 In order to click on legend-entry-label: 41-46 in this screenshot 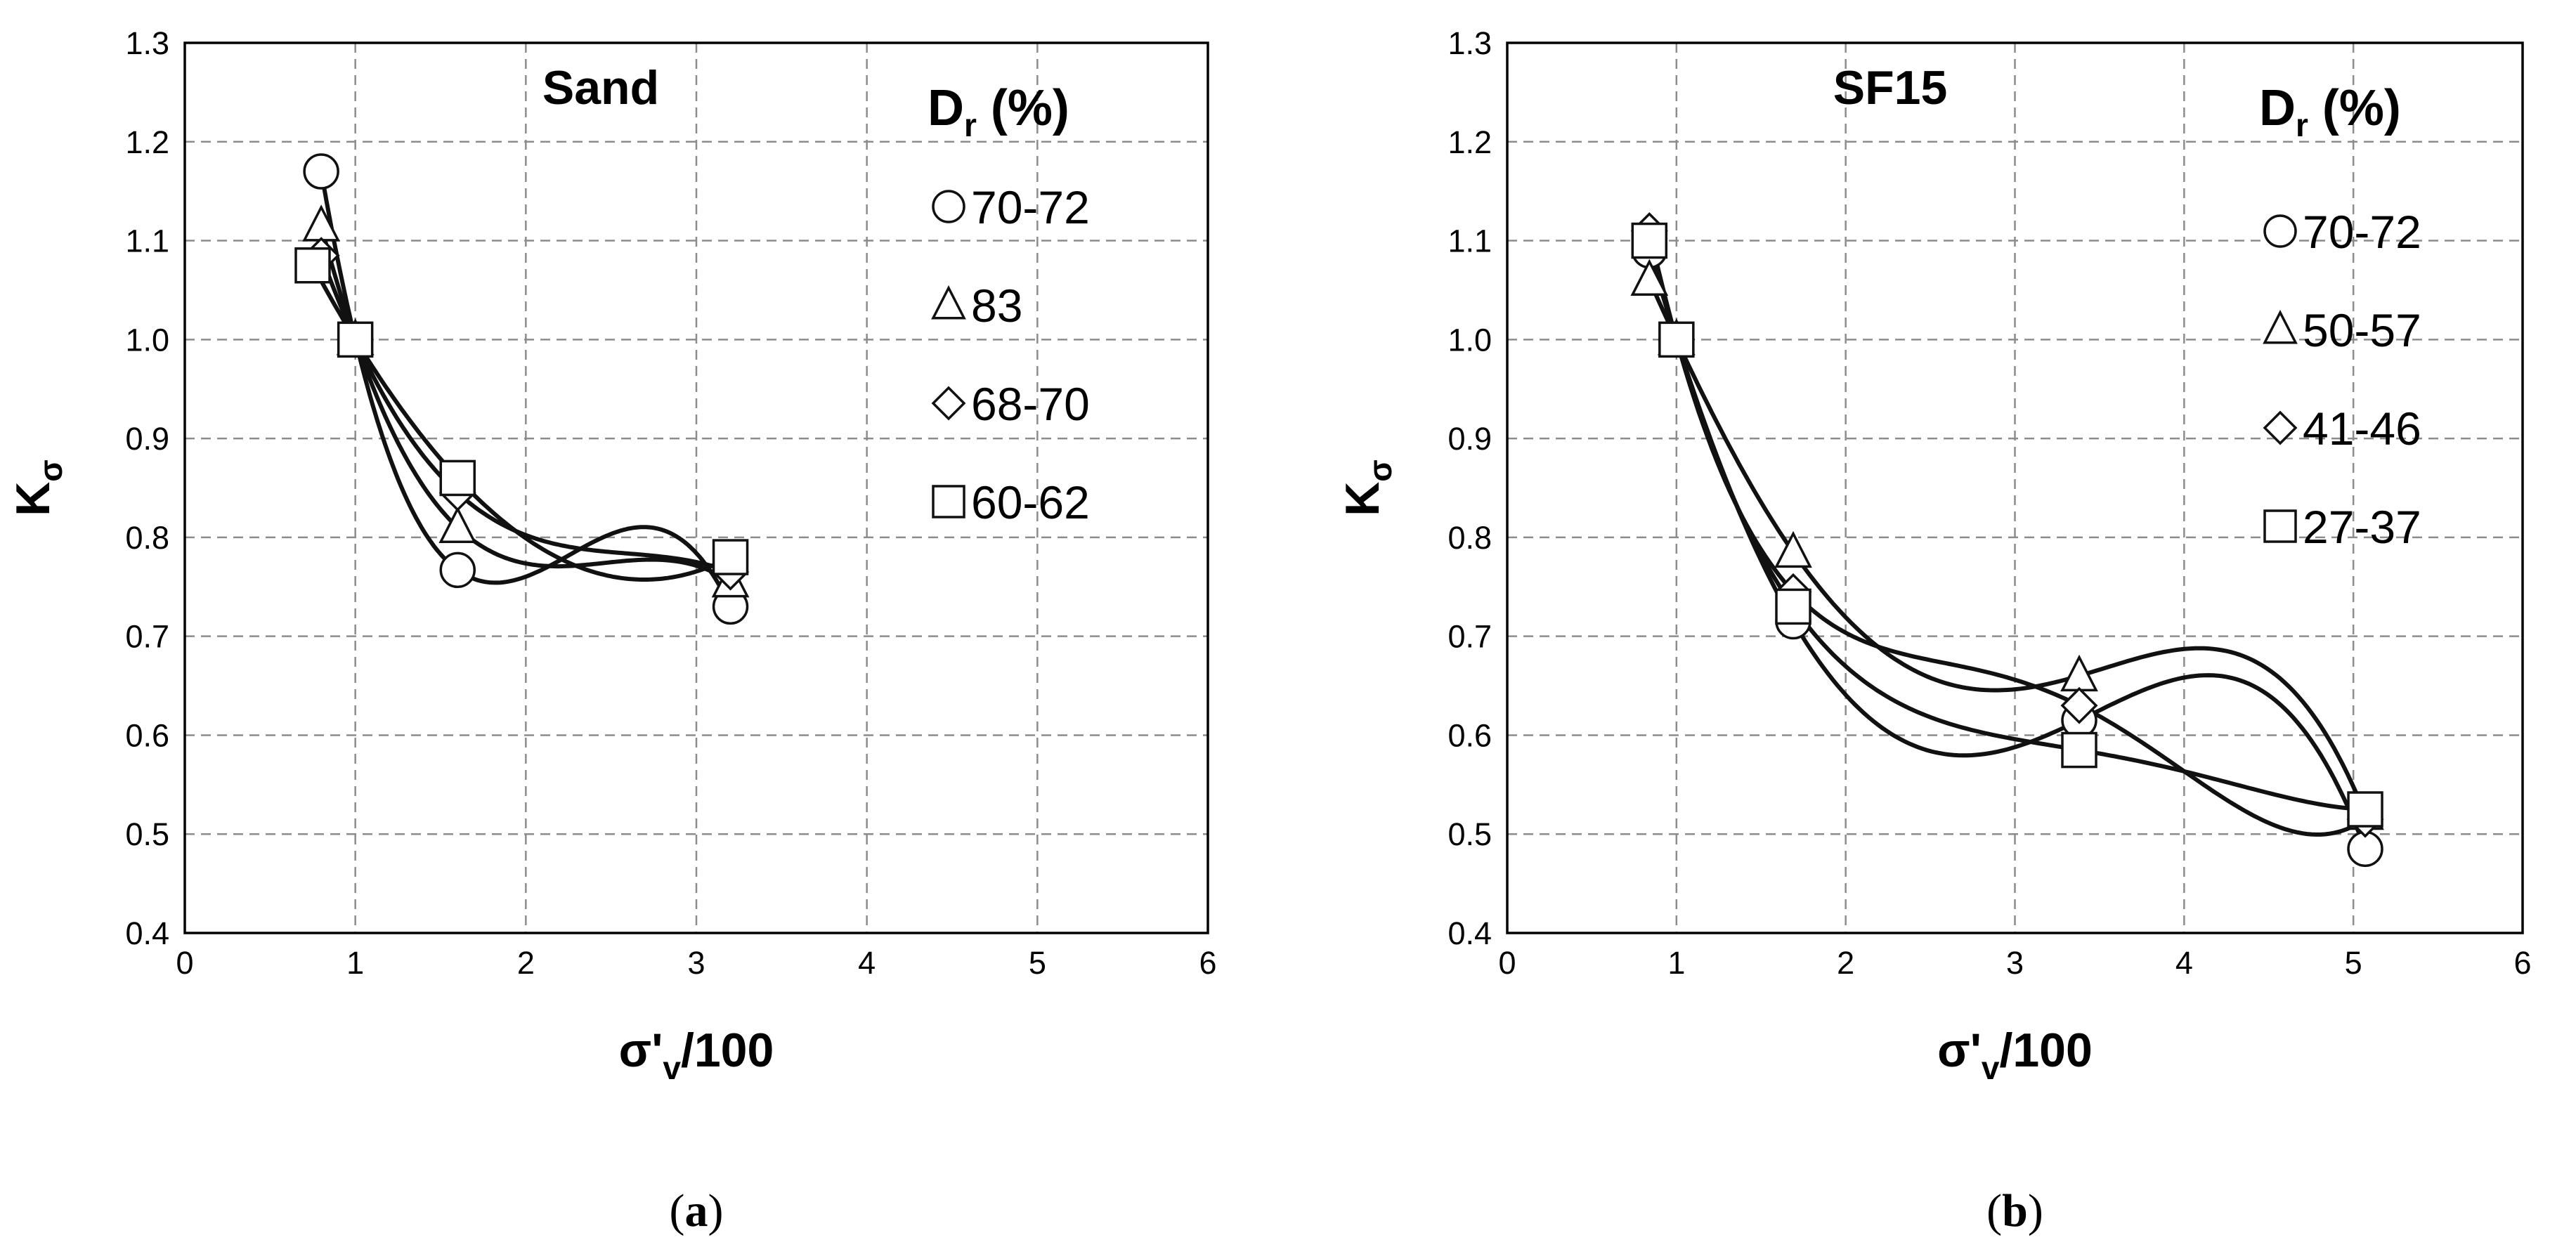, I will do `click(2362, 429)`.